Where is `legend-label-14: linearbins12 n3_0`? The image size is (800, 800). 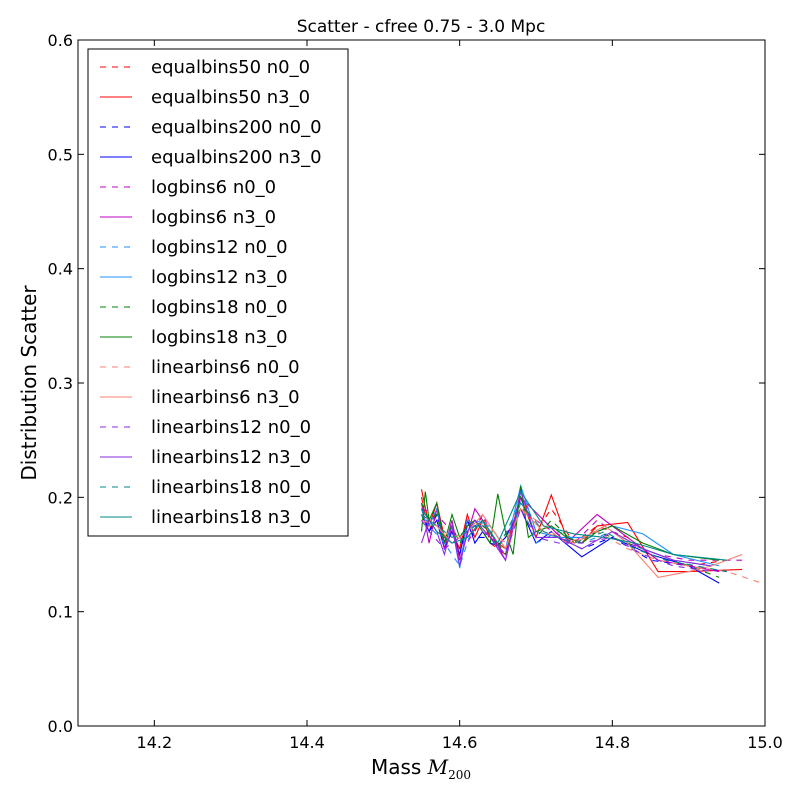
legend-label-14: linearbins12 n3_0 is located at coordinates (231, 457).